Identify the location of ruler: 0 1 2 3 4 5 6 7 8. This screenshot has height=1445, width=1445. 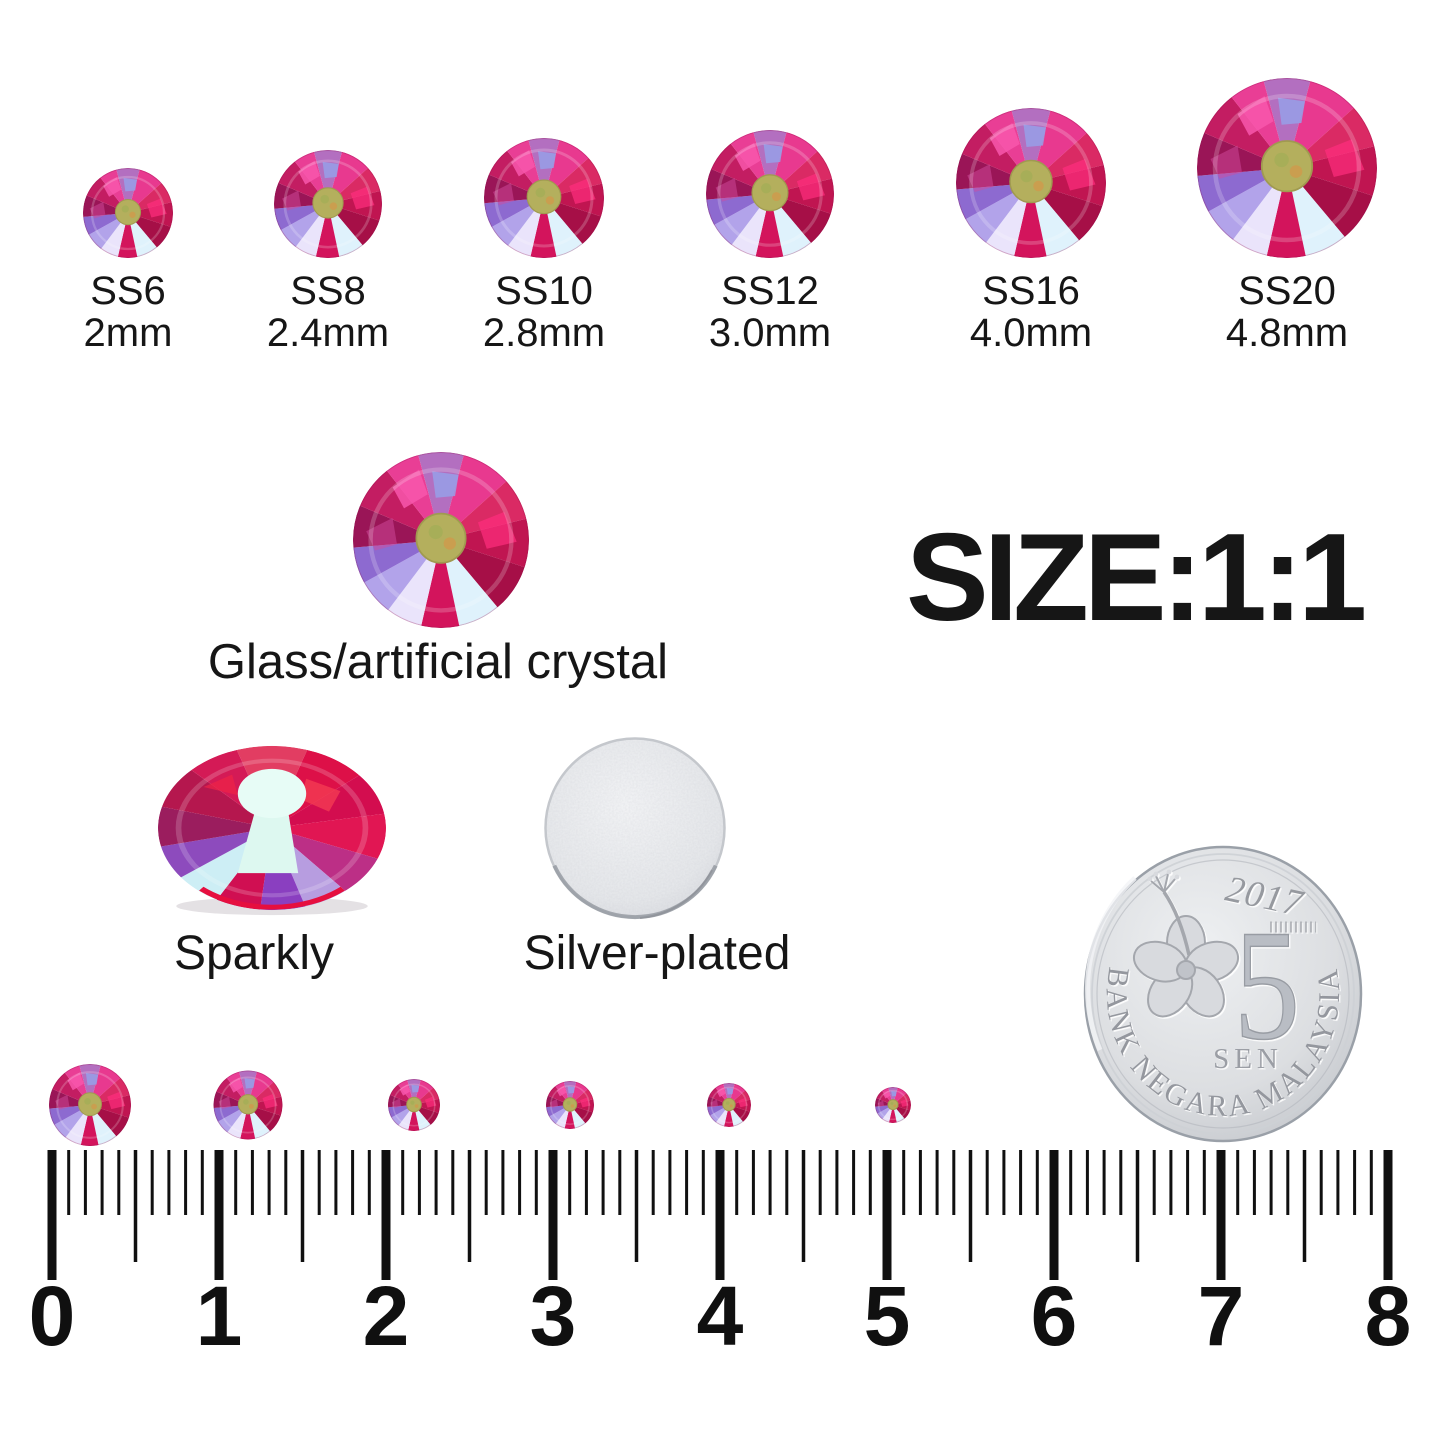
(720, 1256).